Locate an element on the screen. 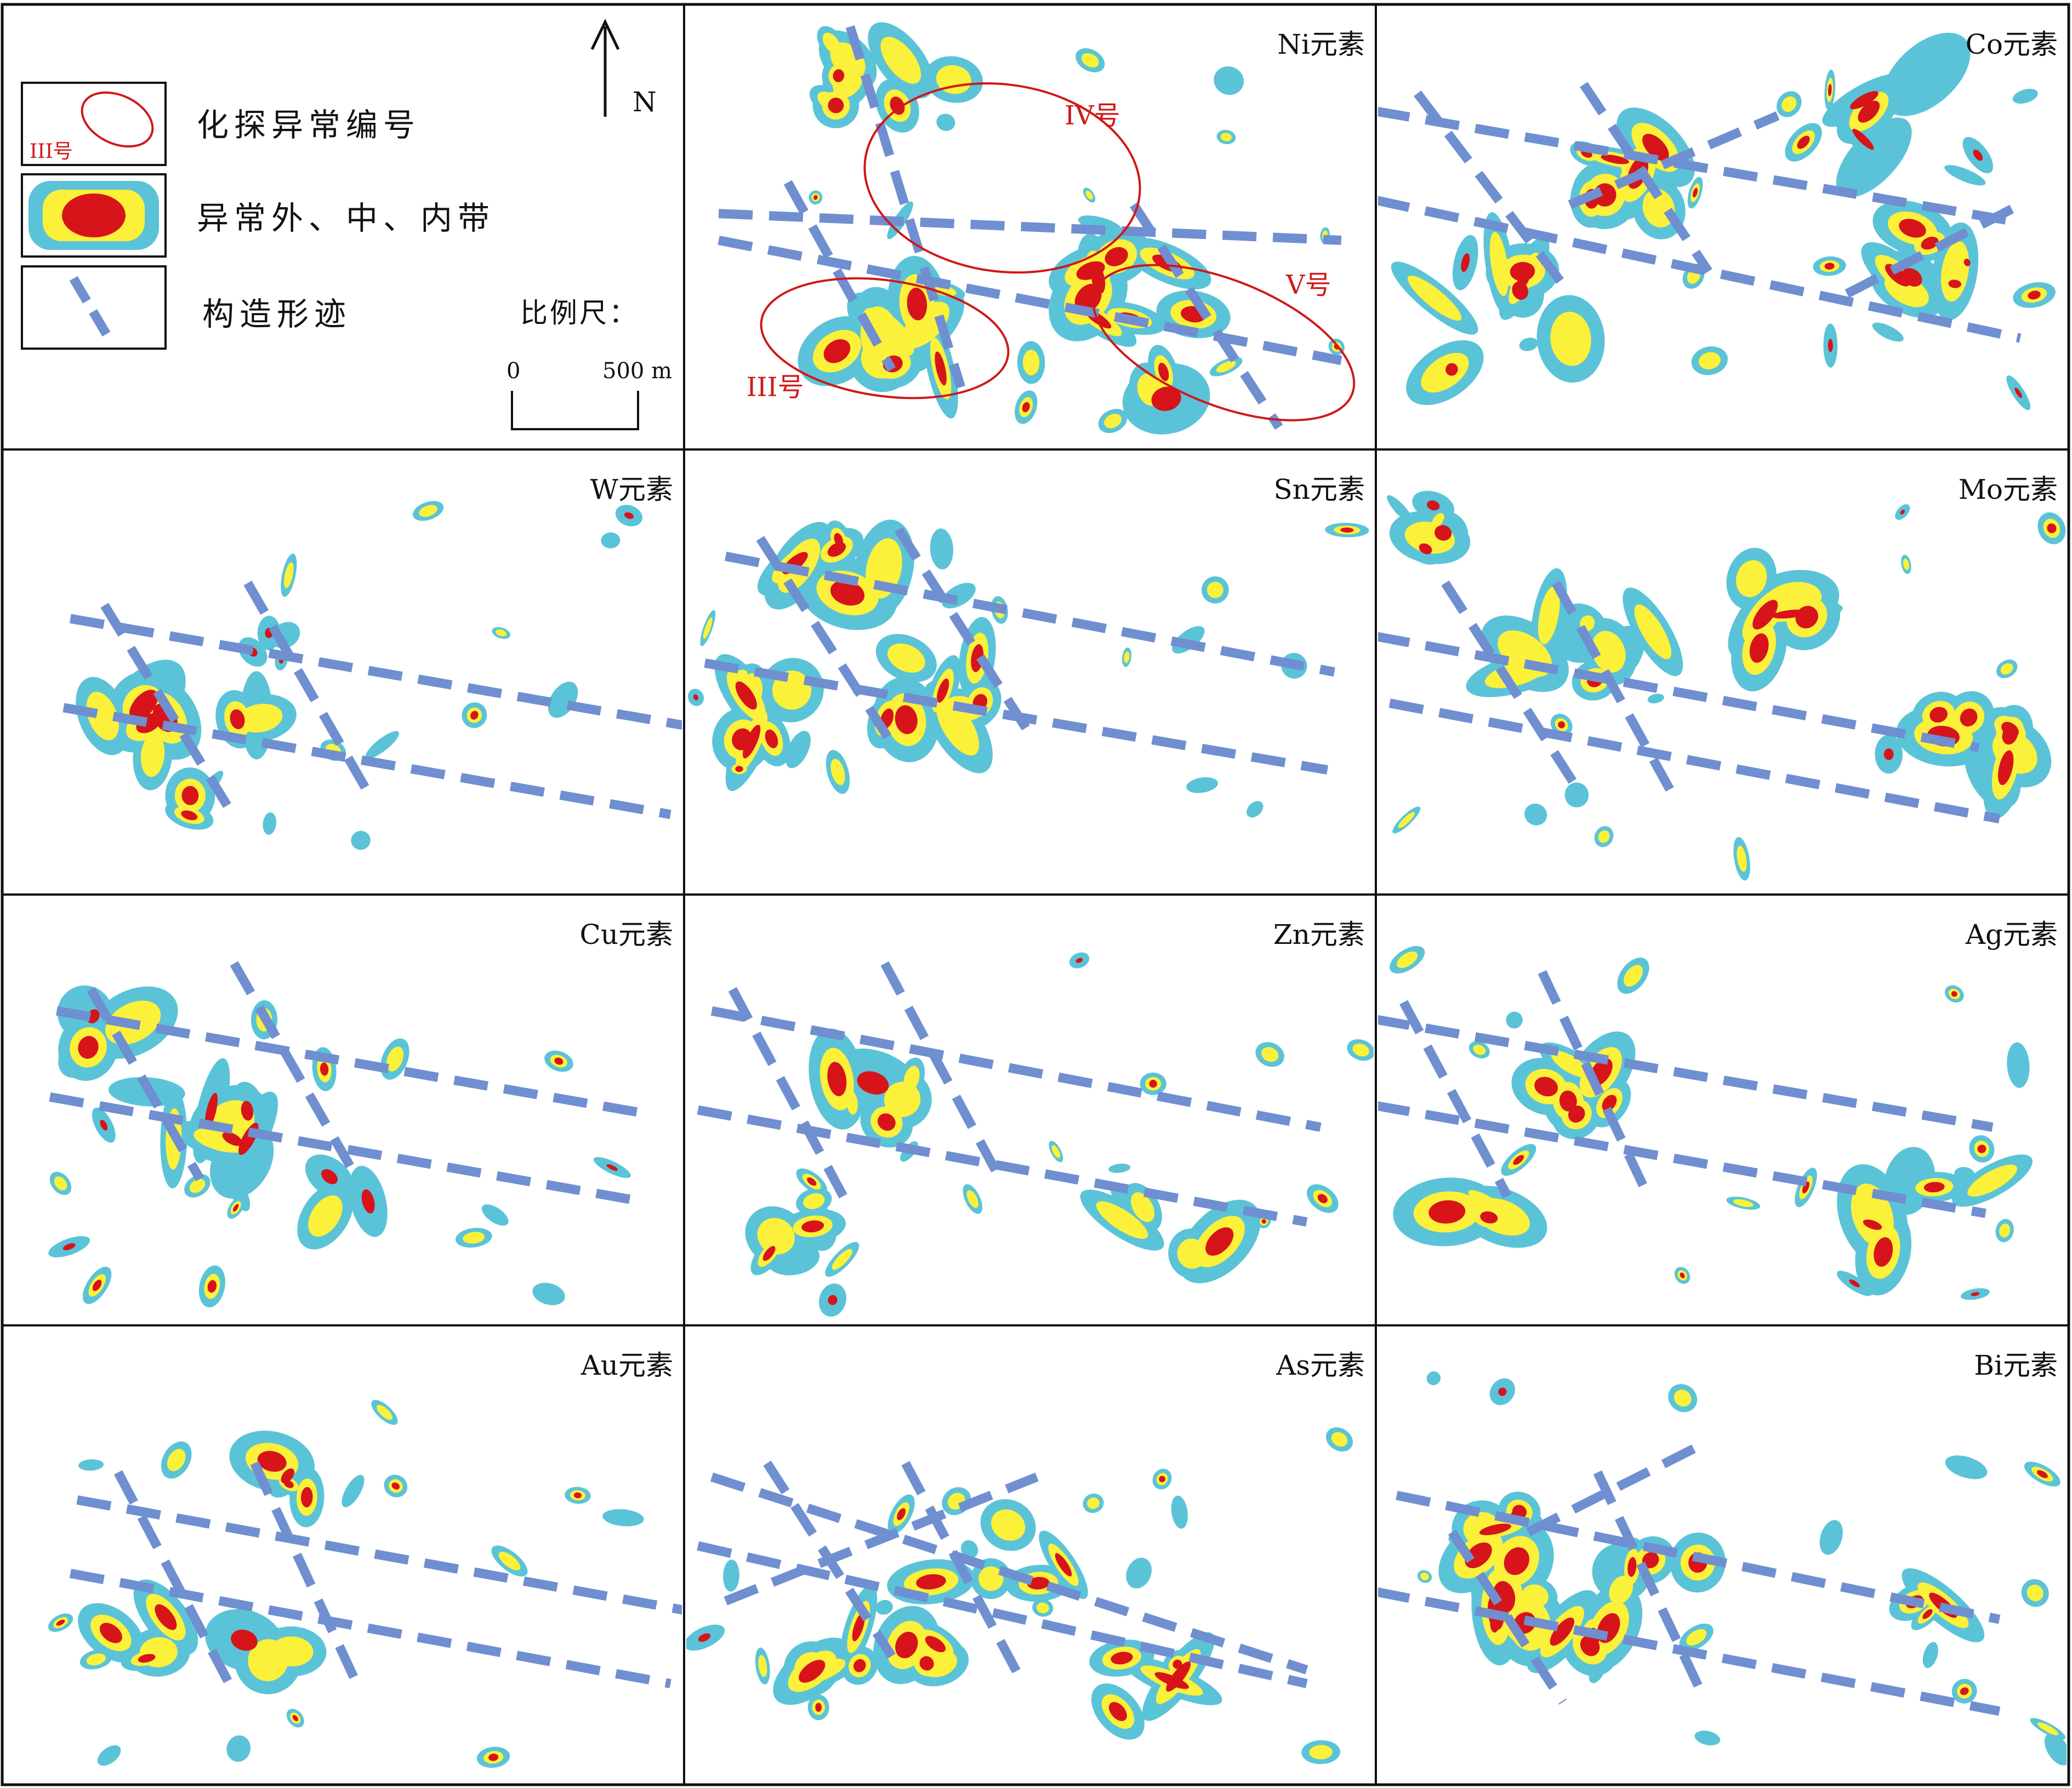 The height and width of the screenshot is (1788, 2072). panel-body is located at coordinates (1035, 1134).